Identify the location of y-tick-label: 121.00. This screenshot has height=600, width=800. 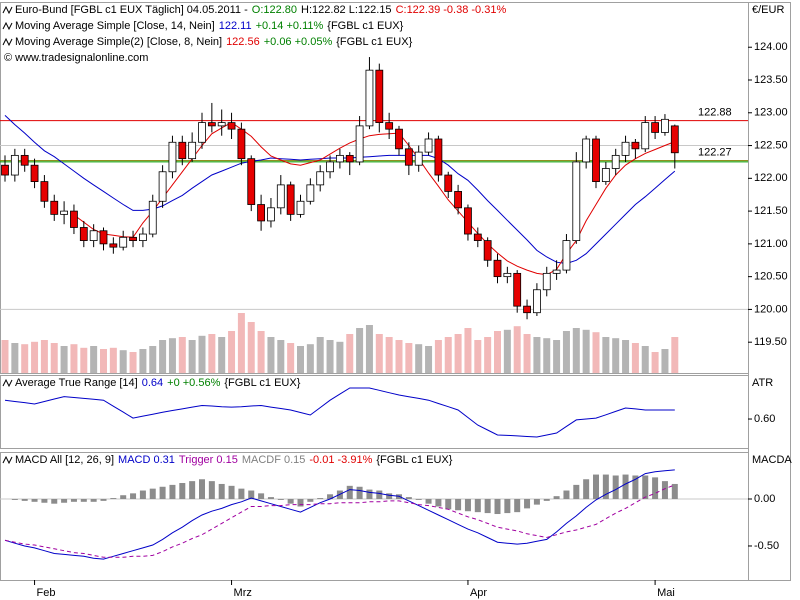
(771, 244).